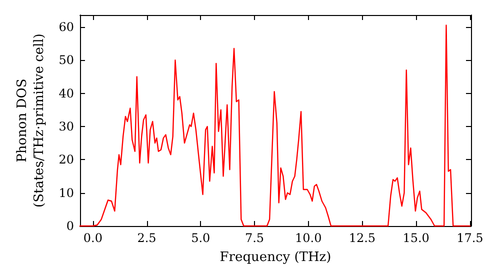 This screenshot has height=280, width=500. What do you see at coordinates (276, 257) in the screenshot?
I see `x-axis-title: Frequency (THz)` at bounding box center [276, 257].